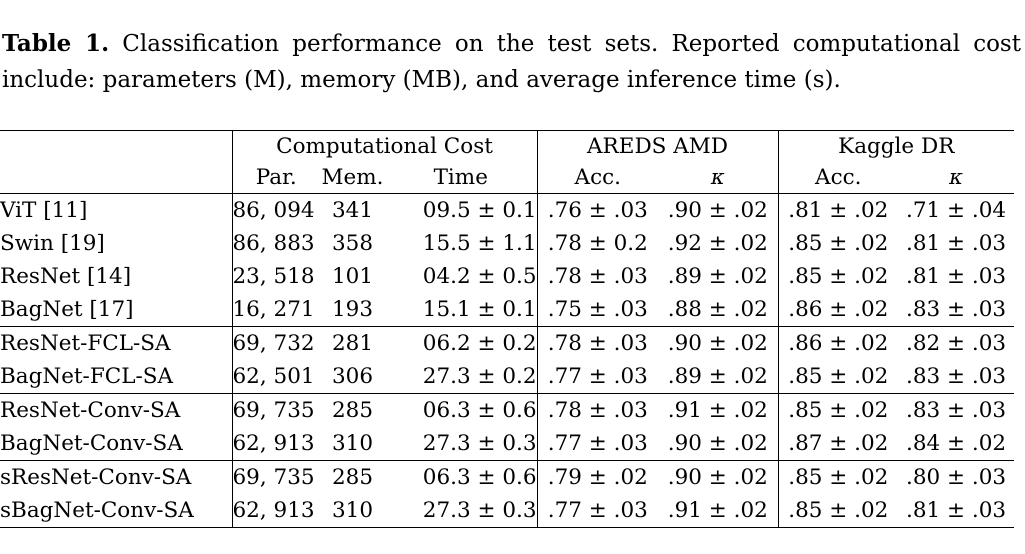  What do you see at coordinates (116, 343) in the screenshot?
I see `cell-model: ResNet-FCL-SA` at bounding box center [116, 343].